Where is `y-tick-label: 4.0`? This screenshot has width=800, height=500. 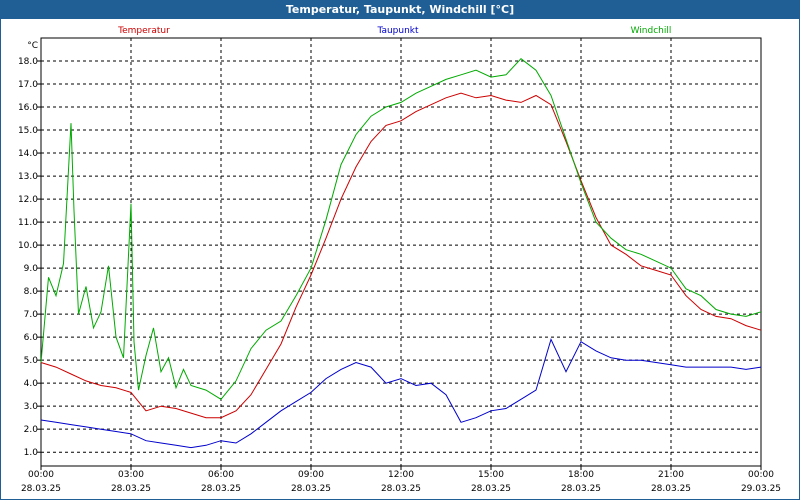 y-tick-label: 4.0 is located at coordinates (31, 384).